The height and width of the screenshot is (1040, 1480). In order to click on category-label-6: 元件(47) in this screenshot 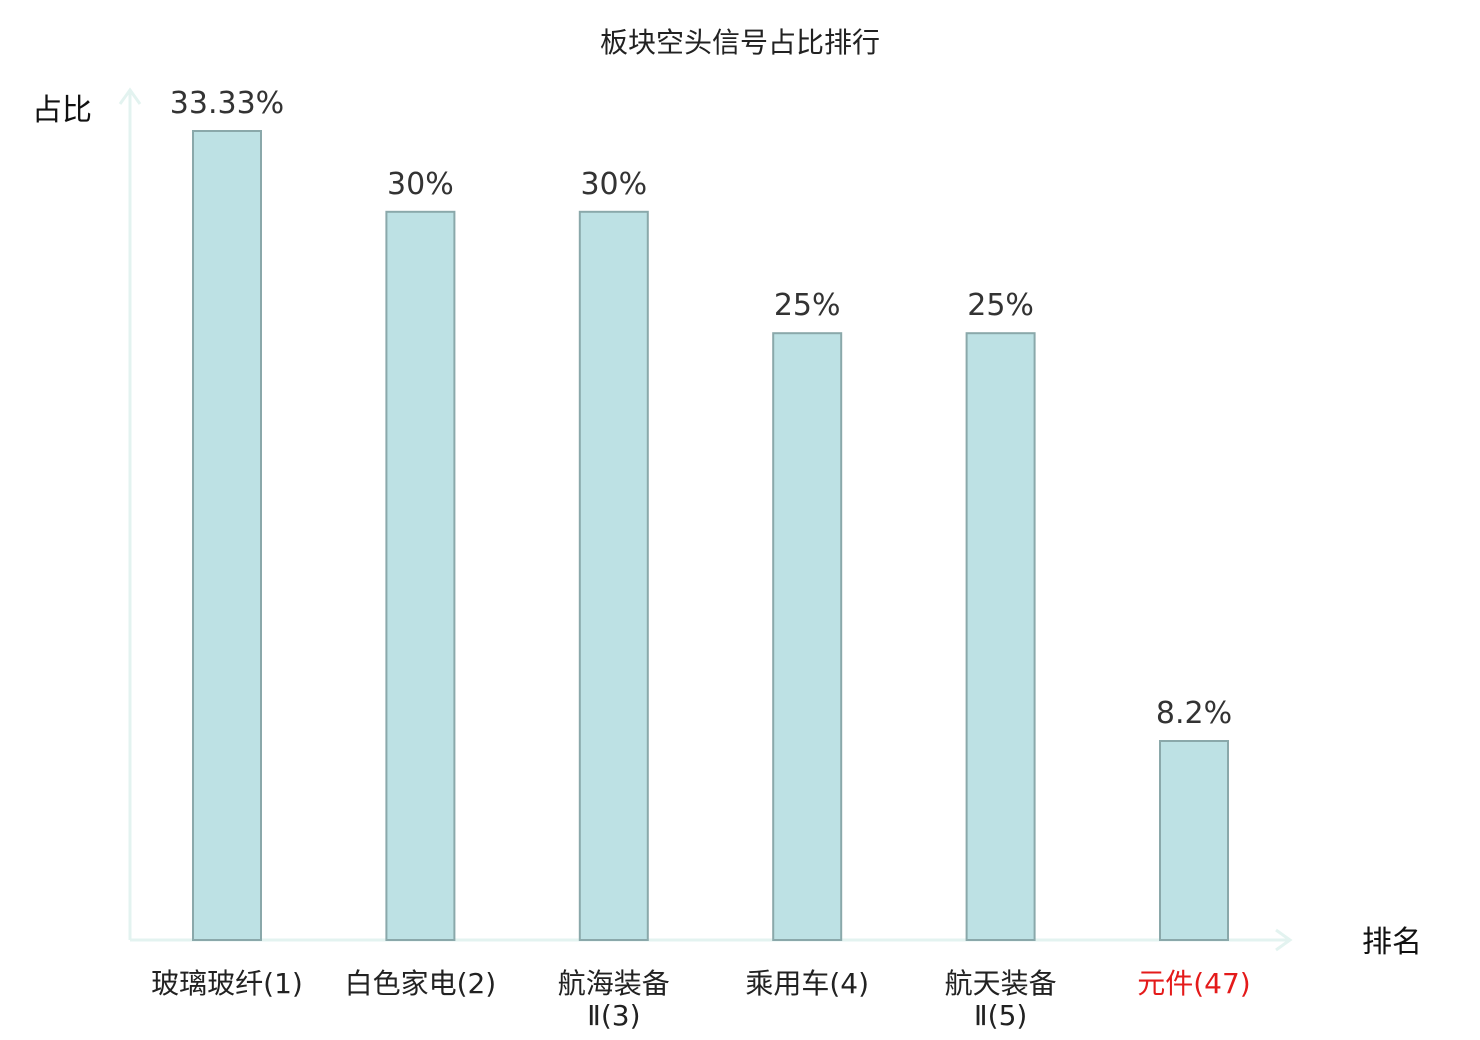, I will do `click(1193, 983)`.